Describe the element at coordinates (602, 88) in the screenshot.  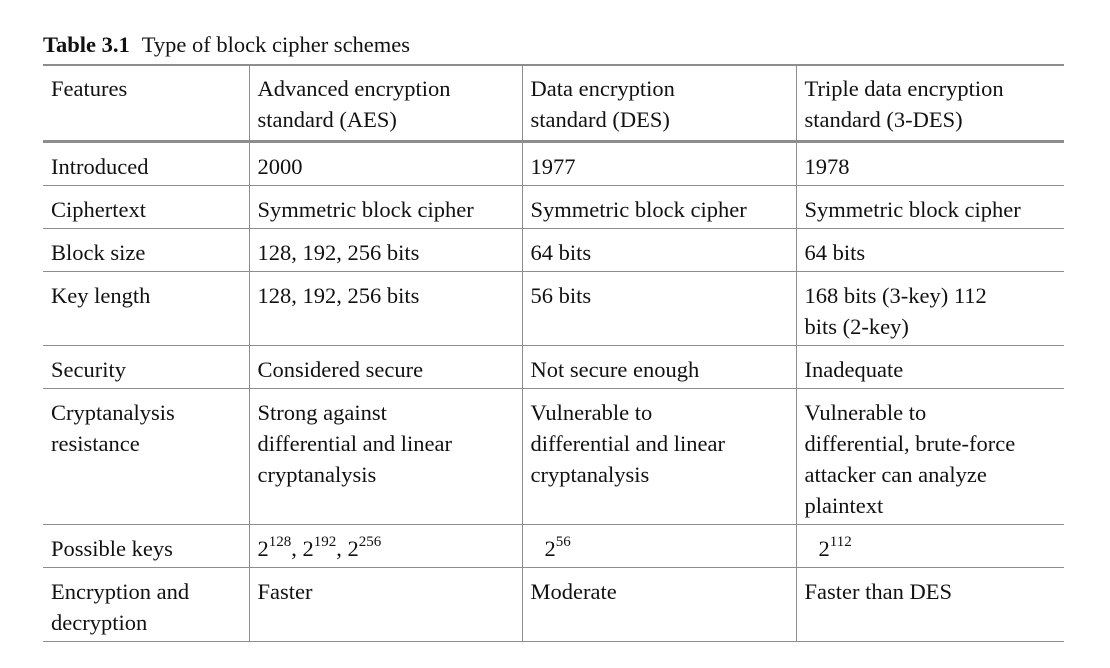
I see `header-line: Data encryption` at that location.